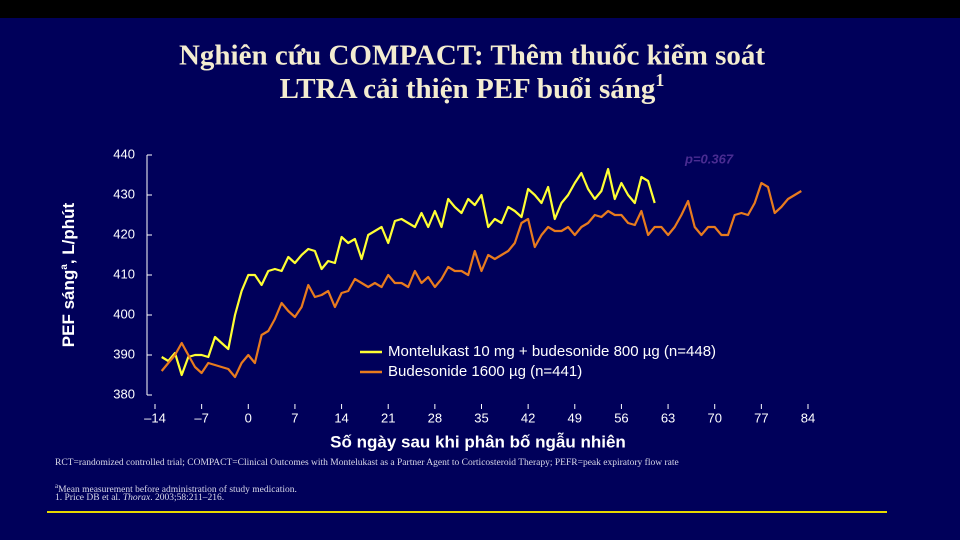  Describe the element at coordinates (187, 498) in the screenshot. I see `footnote-text: . 2003;58:211–216.` at that location.